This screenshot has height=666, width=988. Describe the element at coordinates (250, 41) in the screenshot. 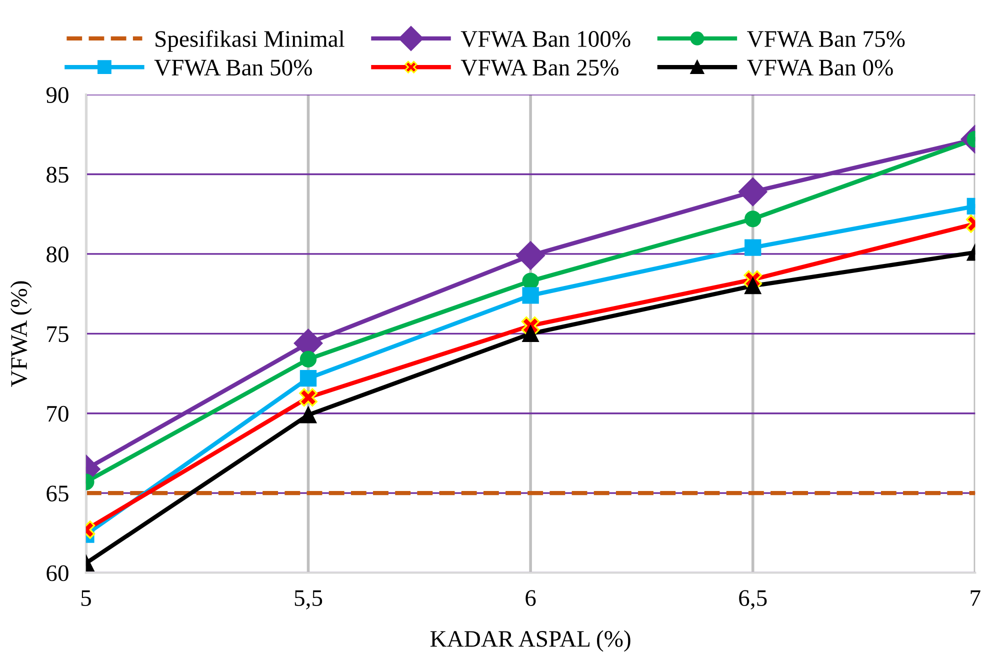

I see `legend-label: Spesifikasi Minimal` at that location.